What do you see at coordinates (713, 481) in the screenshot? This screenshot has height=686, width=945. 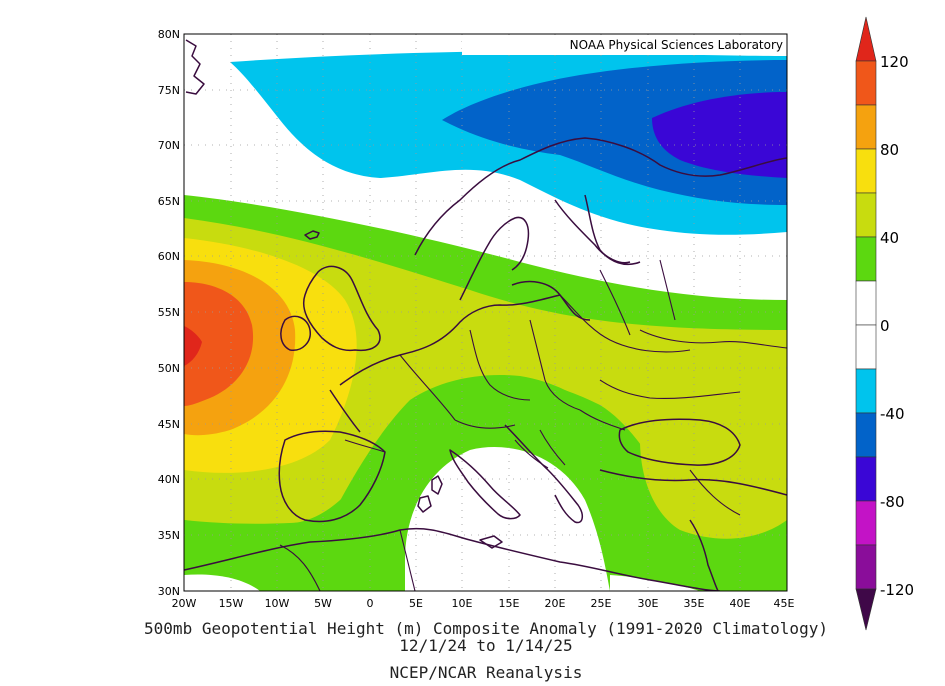 I see `yellow-green-southeast` at bounding box center [713, 481].